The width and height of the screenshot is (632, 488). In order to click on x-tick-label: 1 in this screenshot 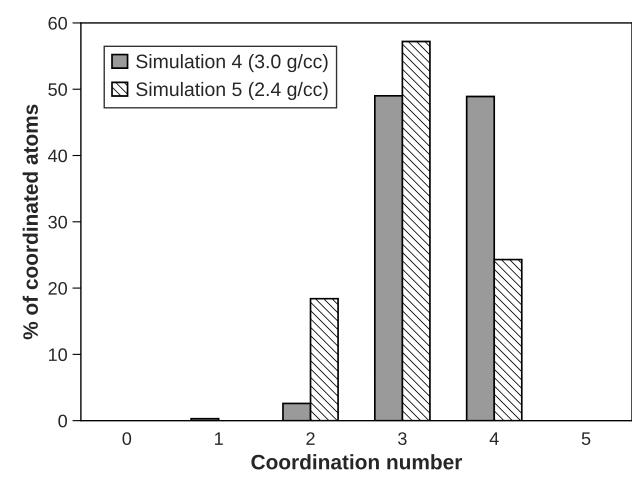, I will do `click(219, 438)`.